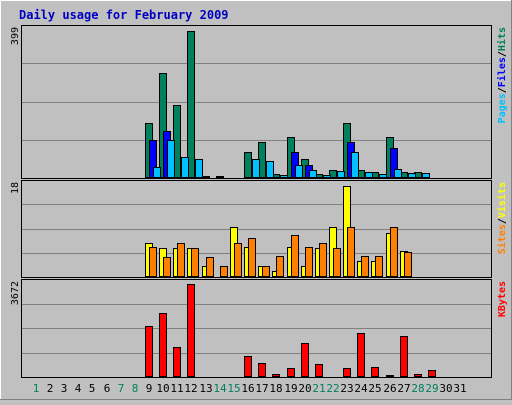  What do you see at coordinates (15, 188) in the screenshot?
I see `panel-2-ymax-label: 18` at bounding box center [15, 188].